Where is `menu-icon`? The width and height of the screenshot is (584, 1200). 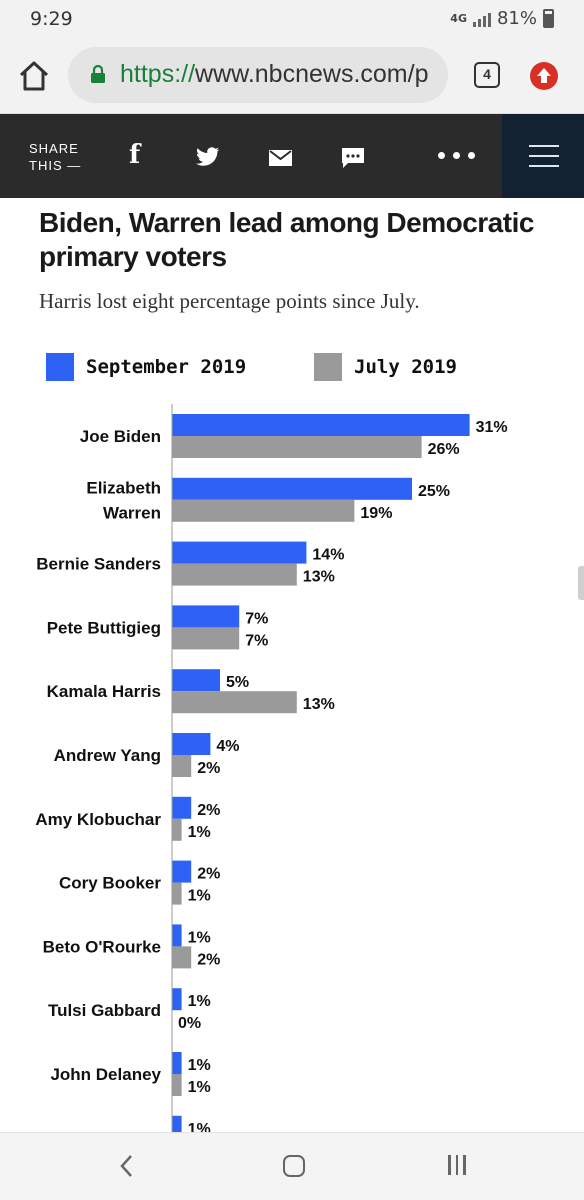
menu-icon is located at coordinates (543, 156).